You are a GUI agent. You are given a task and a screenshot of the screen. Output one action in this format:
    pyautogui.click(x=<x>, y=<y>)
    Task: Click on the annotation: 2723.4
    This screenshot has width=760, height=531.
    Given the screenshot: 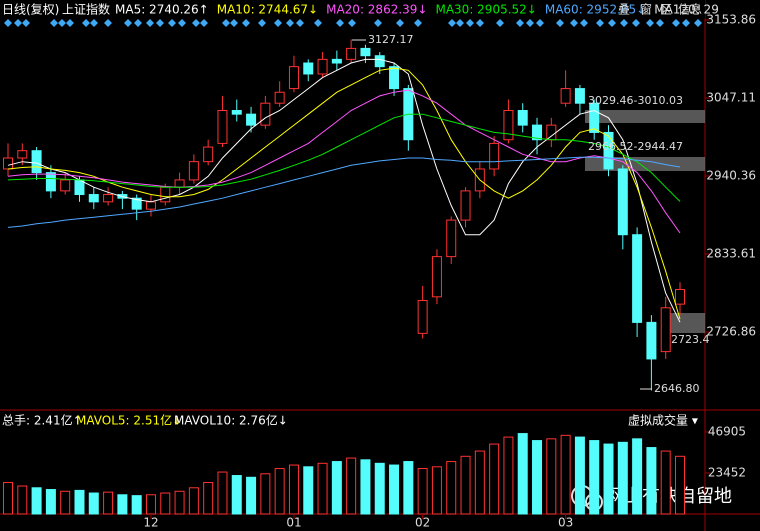 What is the action you would take?
    pyautogui.click(x=690, y=339)
    